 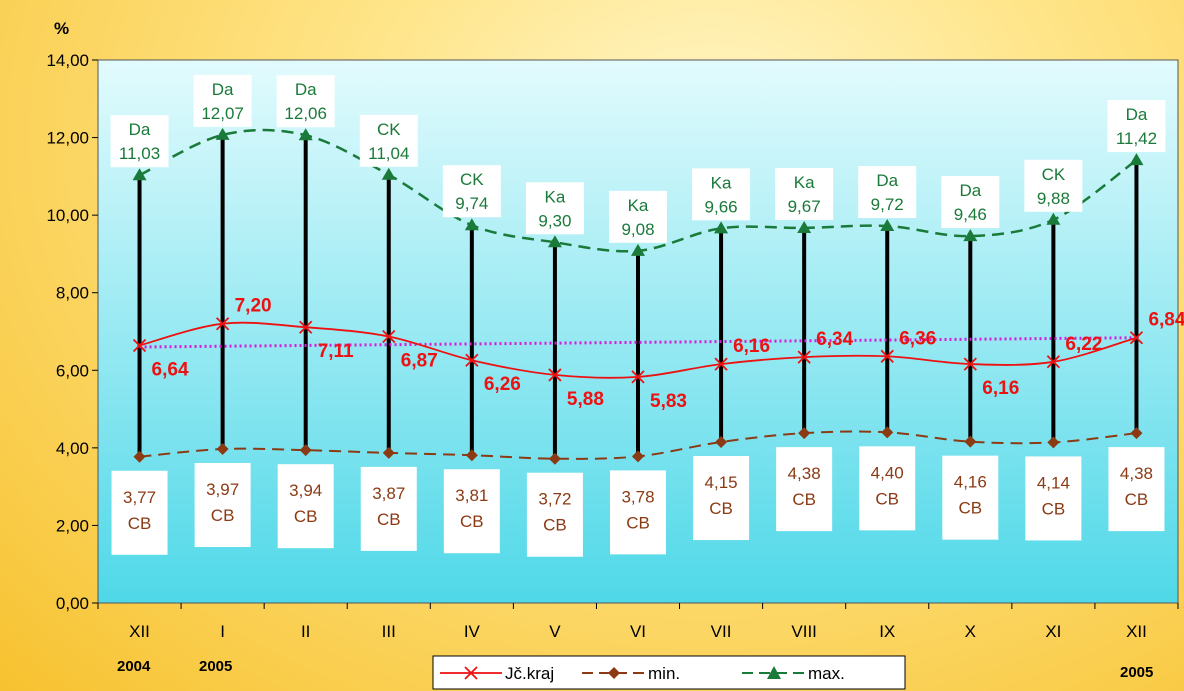 I want to click on y-axis-unit: %, so click(x=61, y=28).